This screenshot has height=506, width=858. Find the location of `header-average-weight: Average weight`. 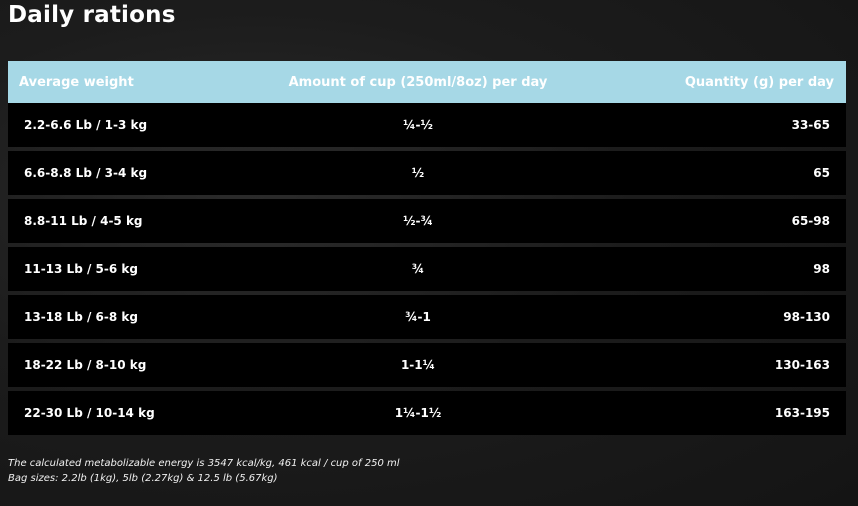

header-average-weight: Average weight is located at coordinates (76, 82).